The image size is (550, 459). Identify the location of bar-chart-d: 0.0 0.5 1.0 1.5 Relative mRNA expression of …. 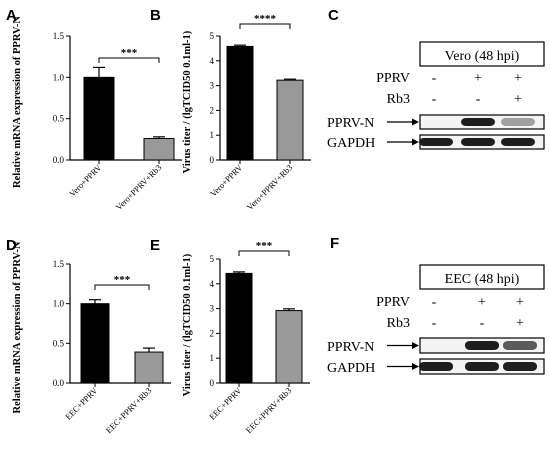
(91, 338).